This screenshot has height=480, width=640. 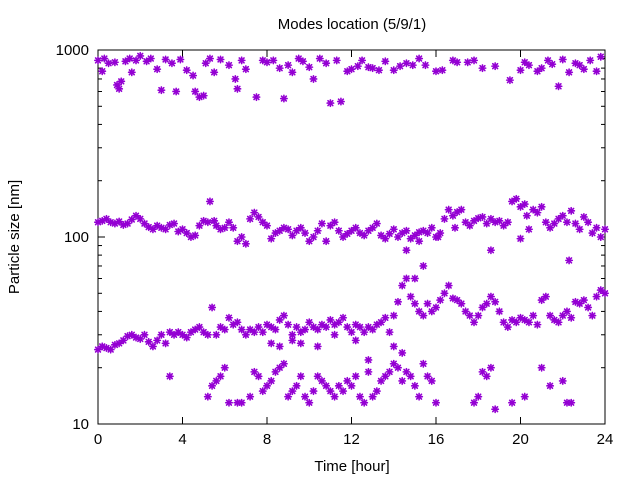 I want to click on y-tick-label: 1000, so click(x=72, y=50).